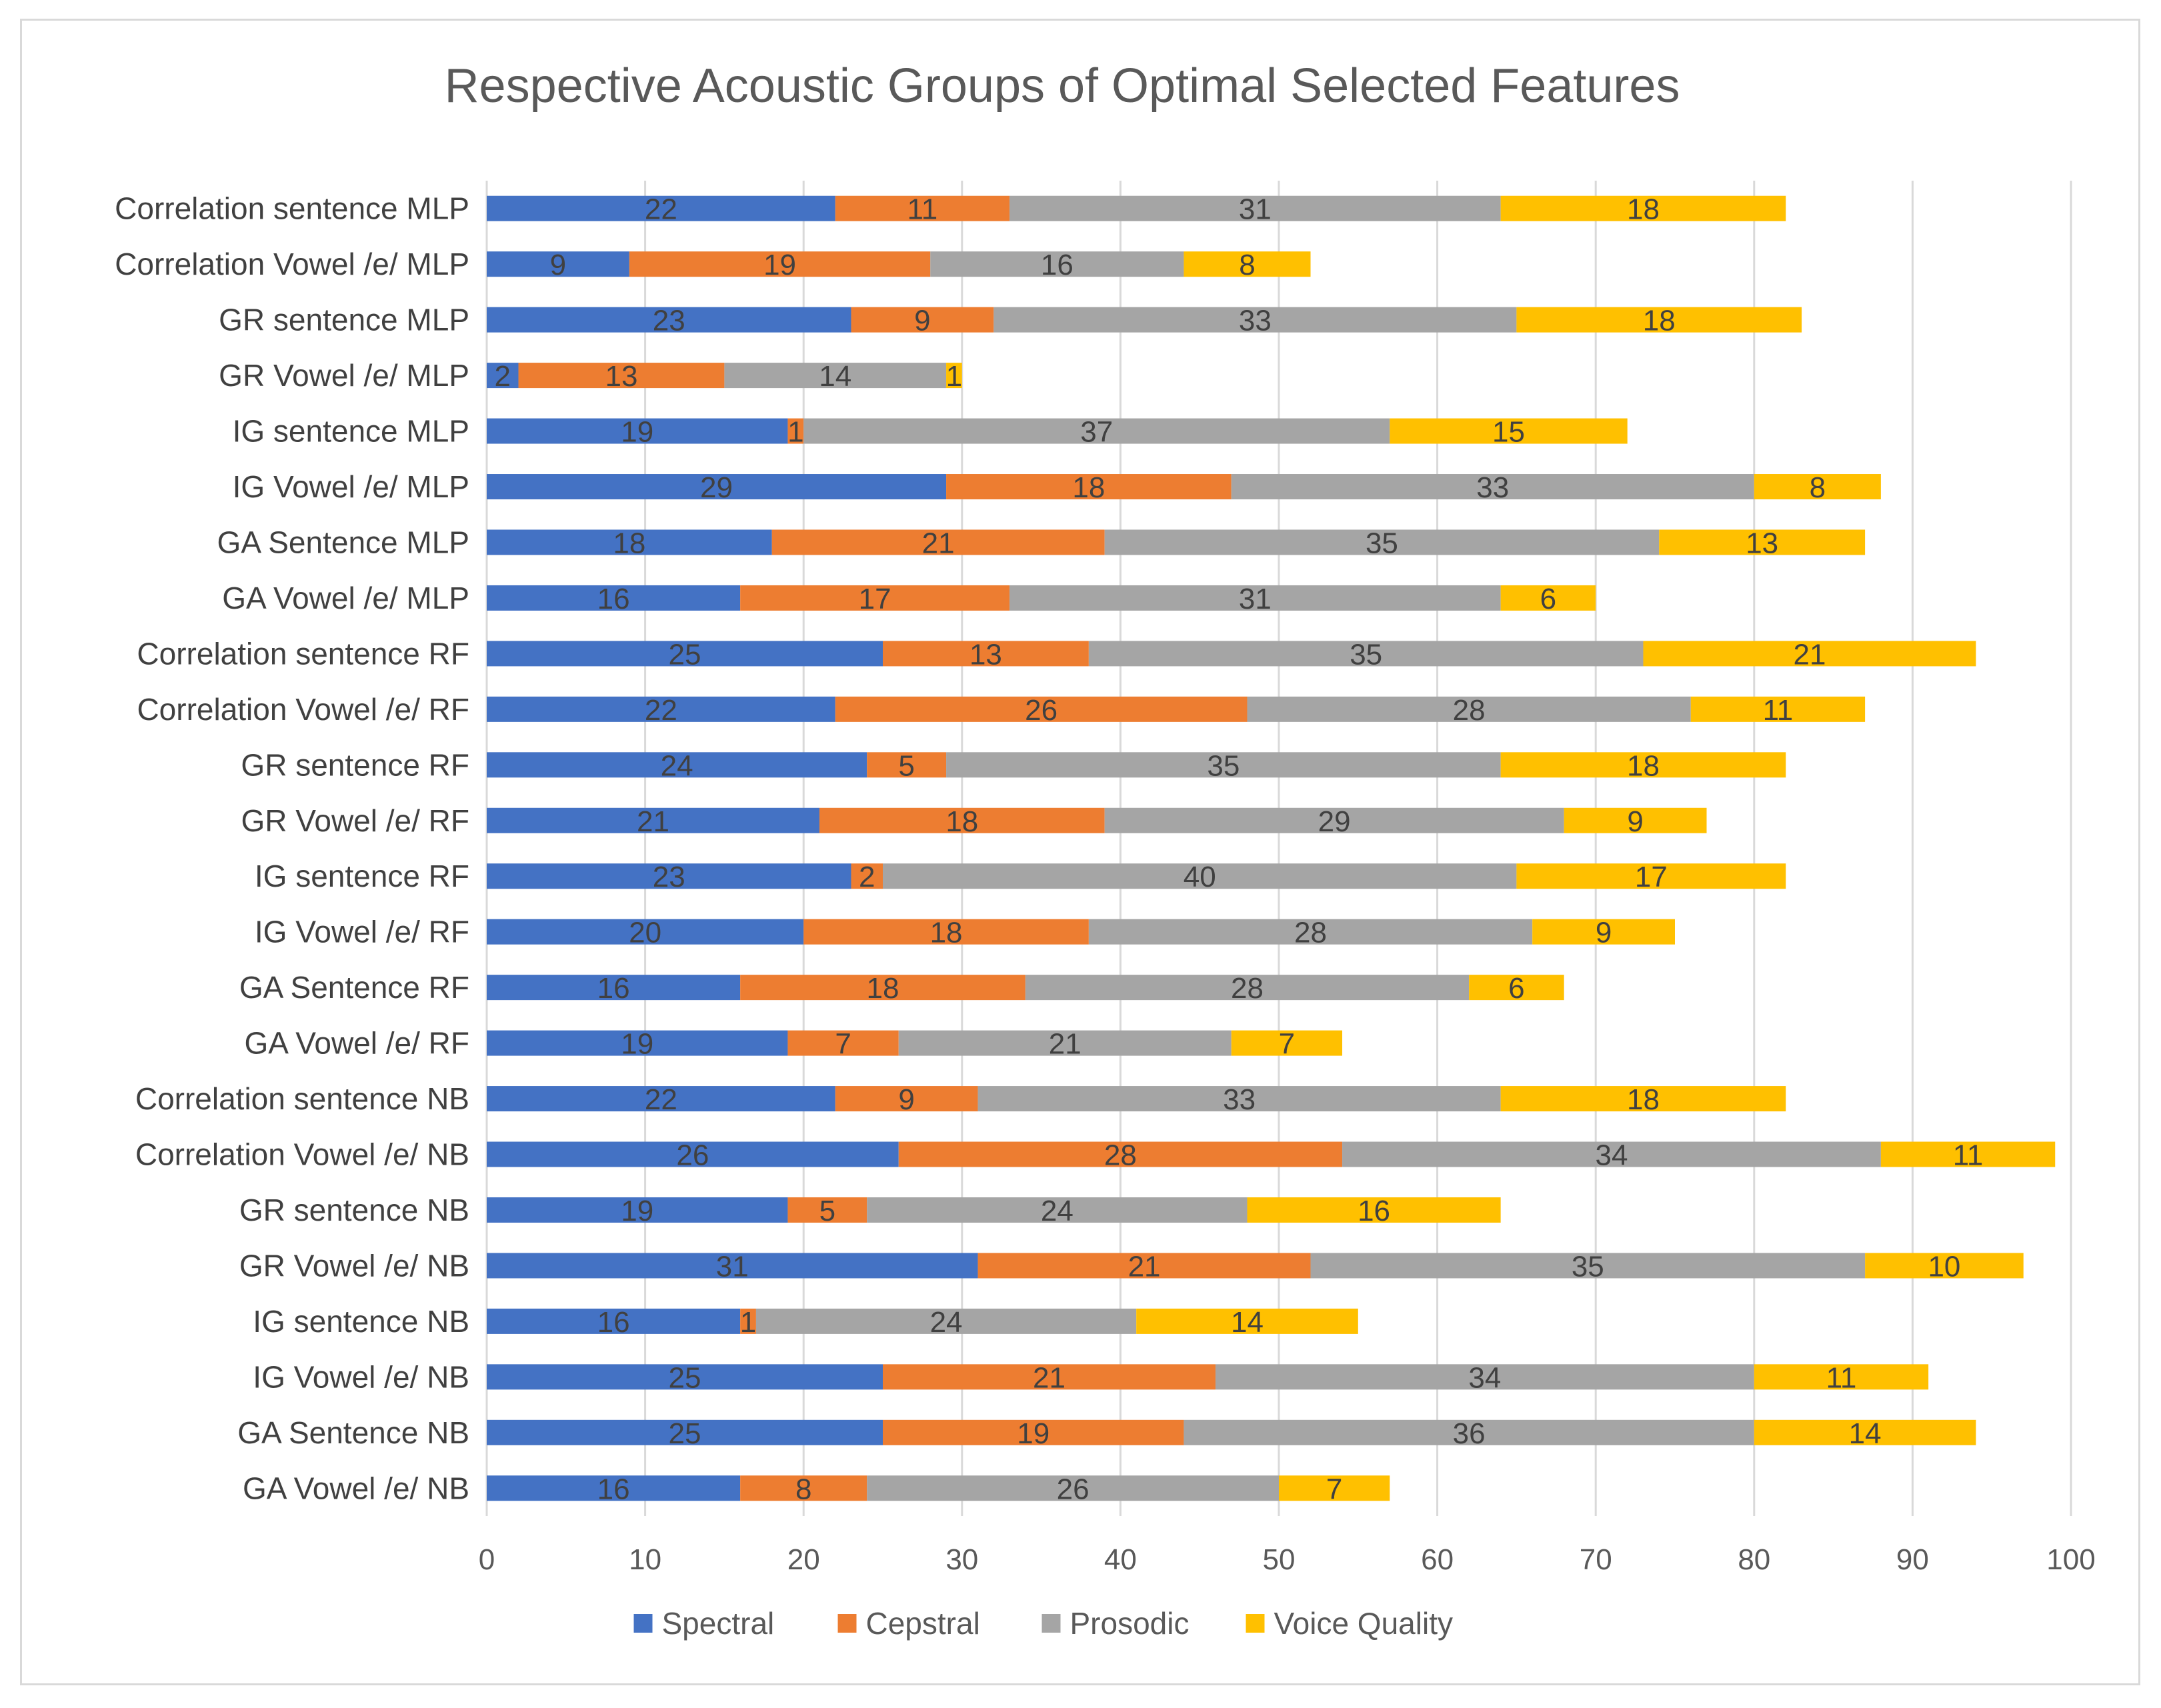 The width and height of the screenshot is (2161, 1708). Describe the element at coordinates (1096, 432) in the screenshot. I see `data-label-prosodic-ig-sentence-mlp: 37` at that location.